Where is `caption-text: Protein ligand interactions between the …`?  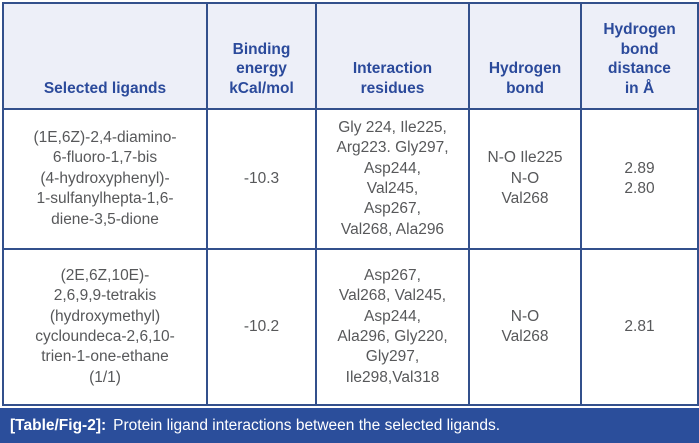 caption-text: Protein ligand interactions between the … is located at coordinates (307, 425).